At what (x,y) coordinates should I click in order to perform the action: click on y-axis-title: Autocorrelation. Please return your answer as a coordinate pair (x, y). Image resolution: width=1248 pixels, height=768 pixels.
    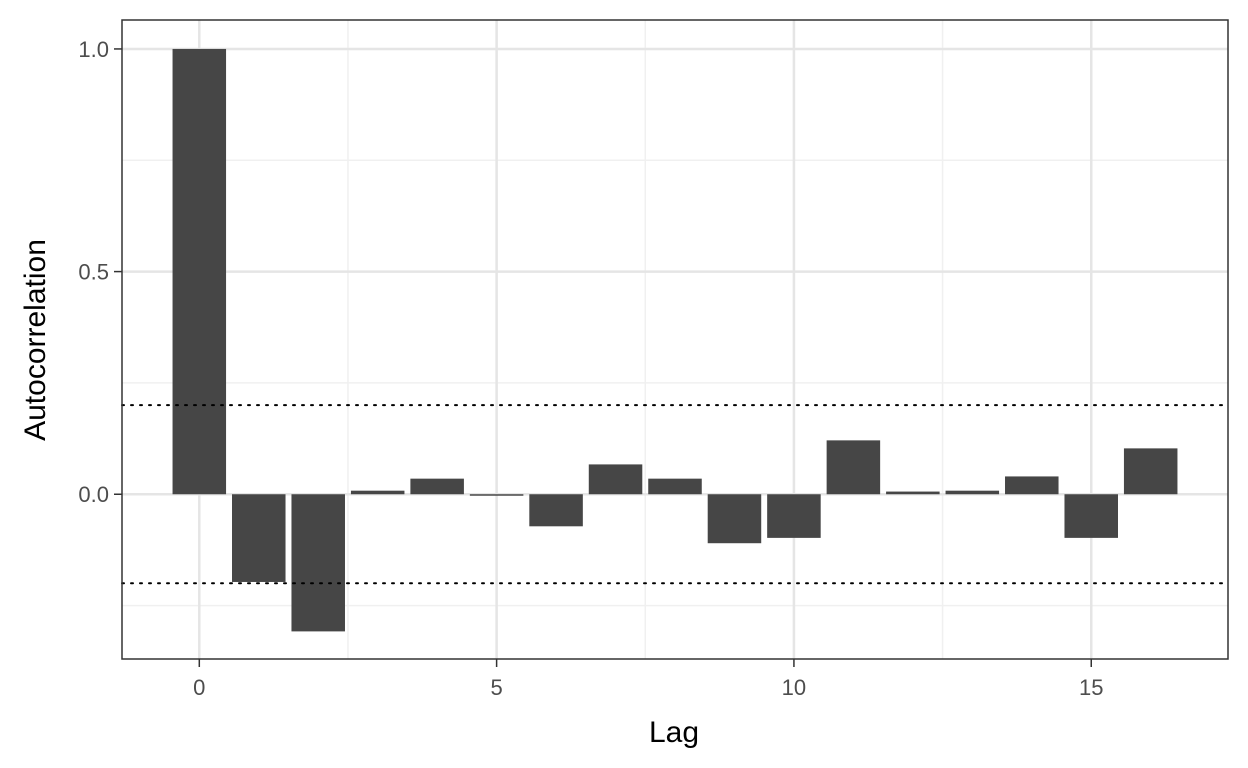
    Looking at the image, I should click on (35, 340).